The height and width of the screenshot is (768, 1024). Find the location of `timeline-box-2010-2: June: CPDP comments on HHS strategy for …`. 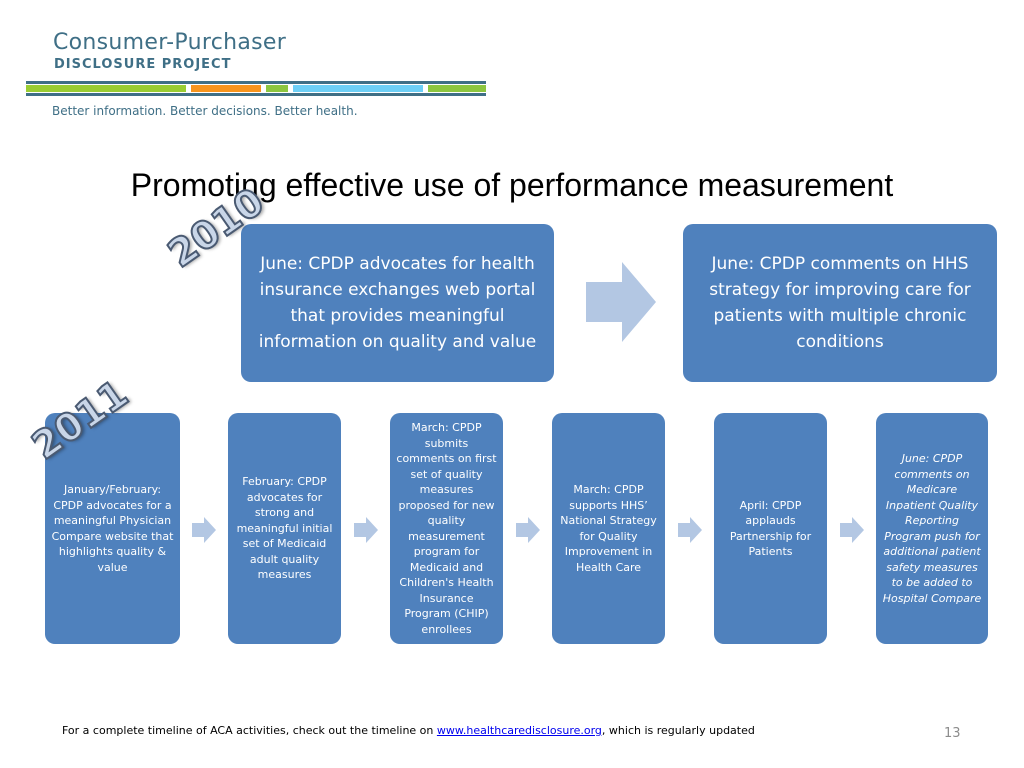

timeline-box-2010-2: June: CPDP comments on HHS strategy for … is located at coordinates (840, 303).